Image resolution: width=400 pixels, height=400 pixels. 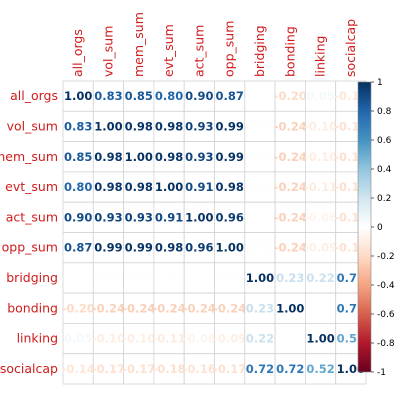 I want to click on cell-opp_sum-linking, so click(x=320, y=248).